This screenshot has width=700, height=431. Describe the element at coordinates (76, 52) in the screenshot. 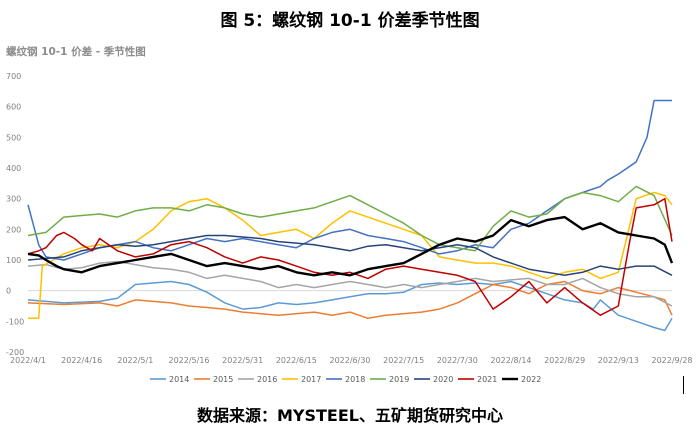

I see `chart-title: 螺纹钢 10-1 价差 - 季节性图` at that location.